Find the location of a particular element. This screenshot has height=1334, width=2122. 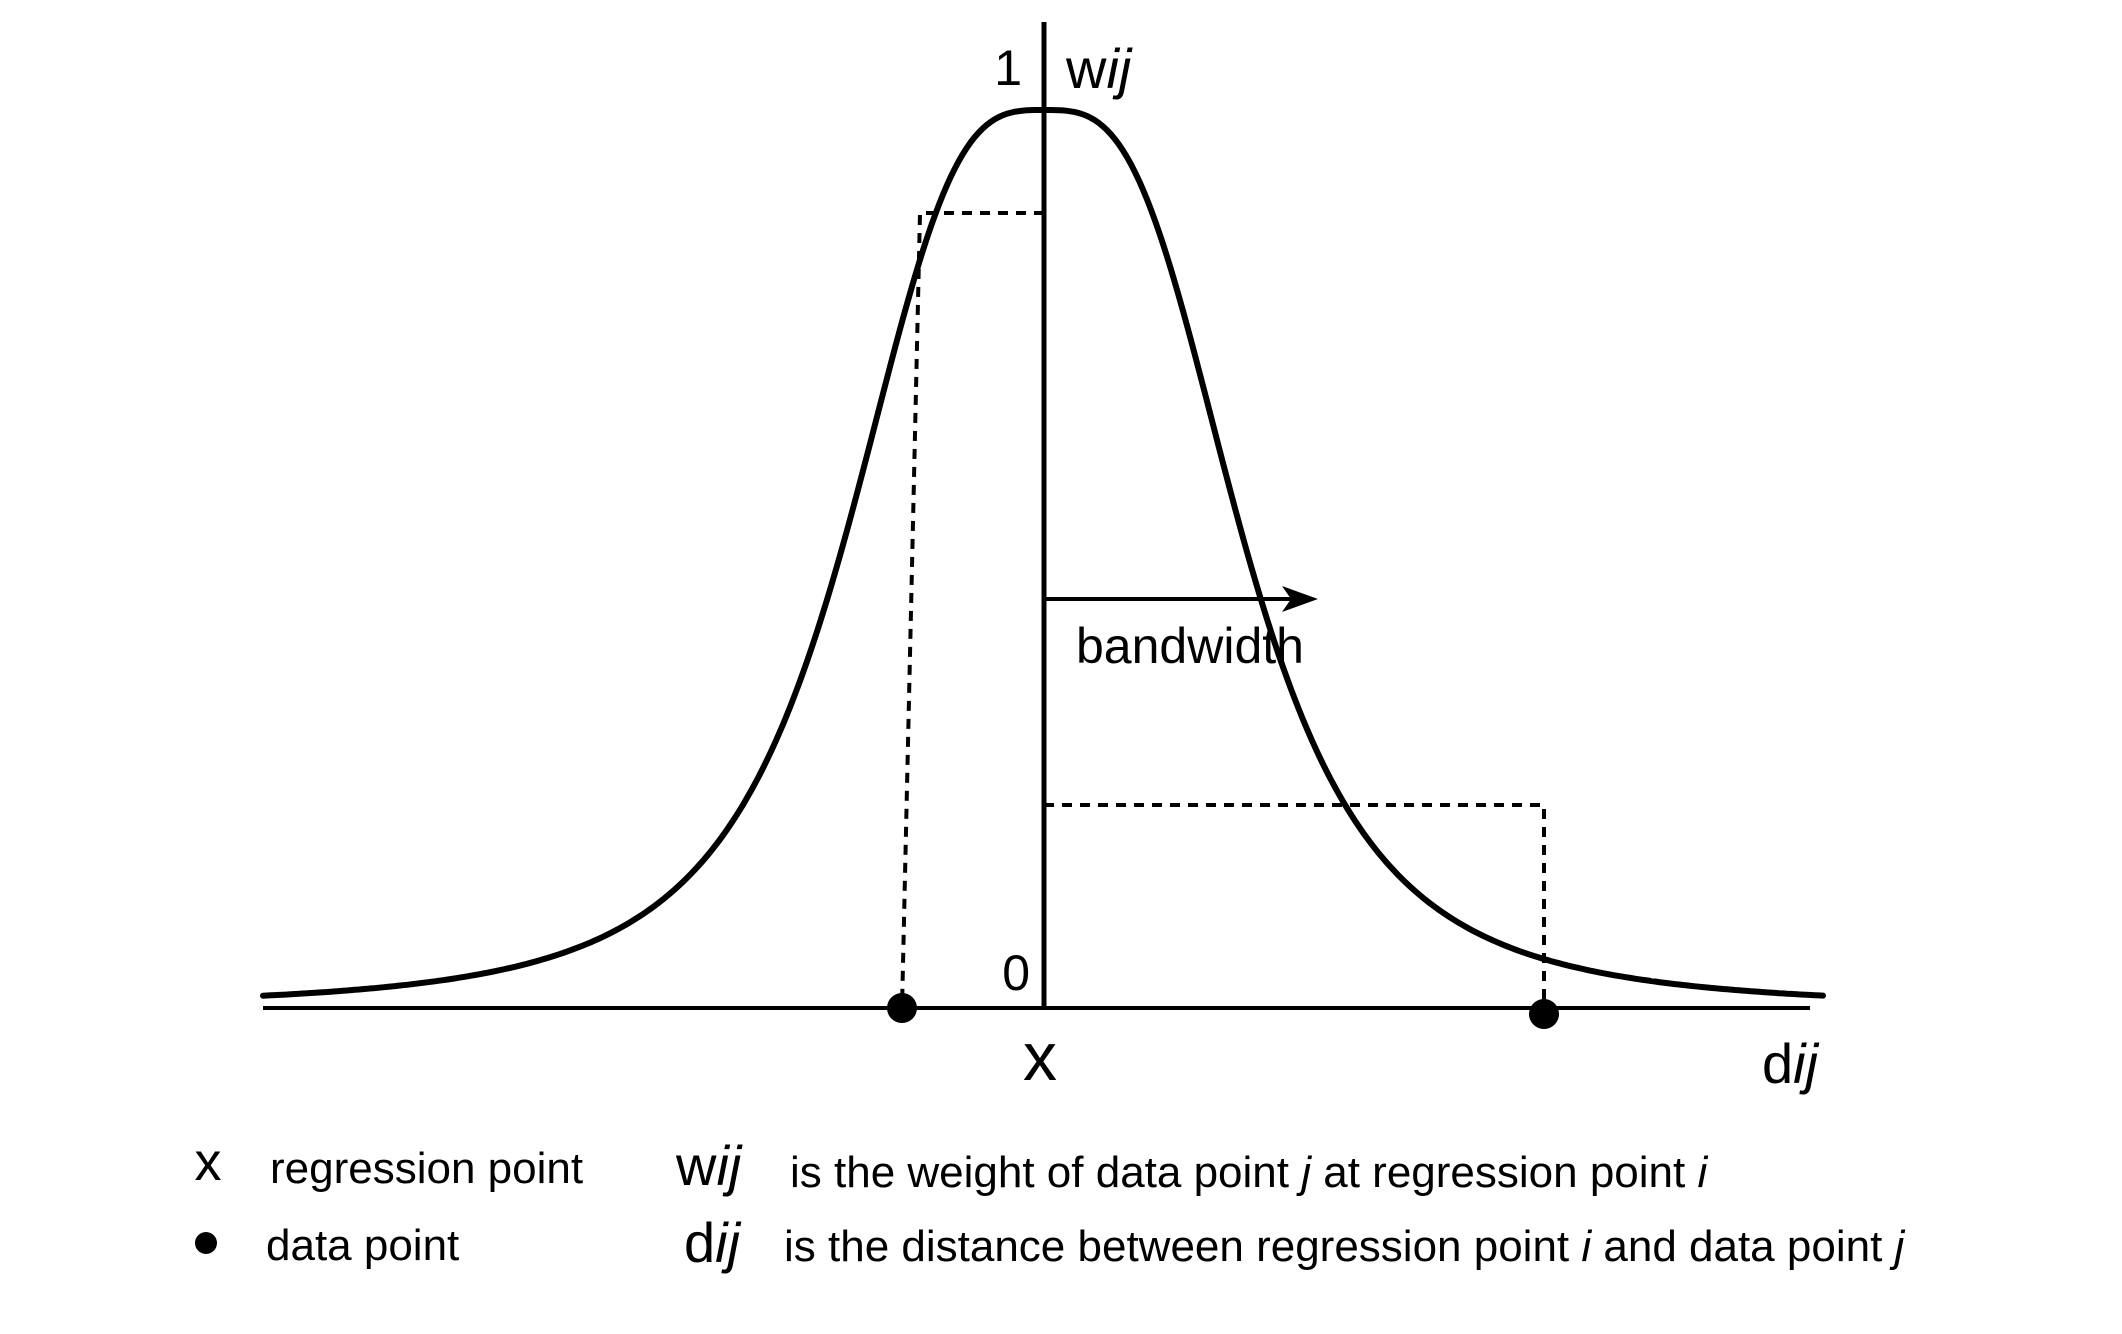

legend-d-symbol: dij is located at coordinates (713, 1242).